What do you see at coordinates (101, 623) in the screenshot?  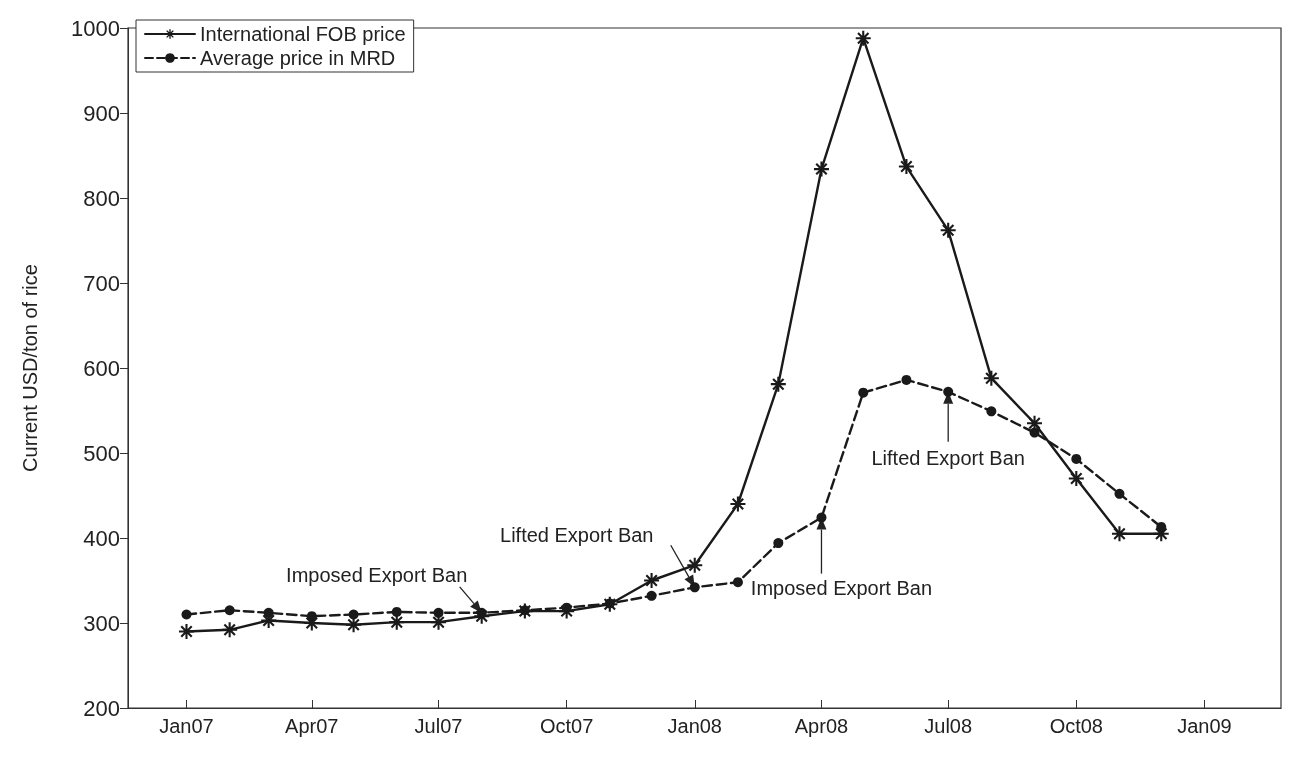 I see `y-tick-label: 300` at bounding box center [101, 623].